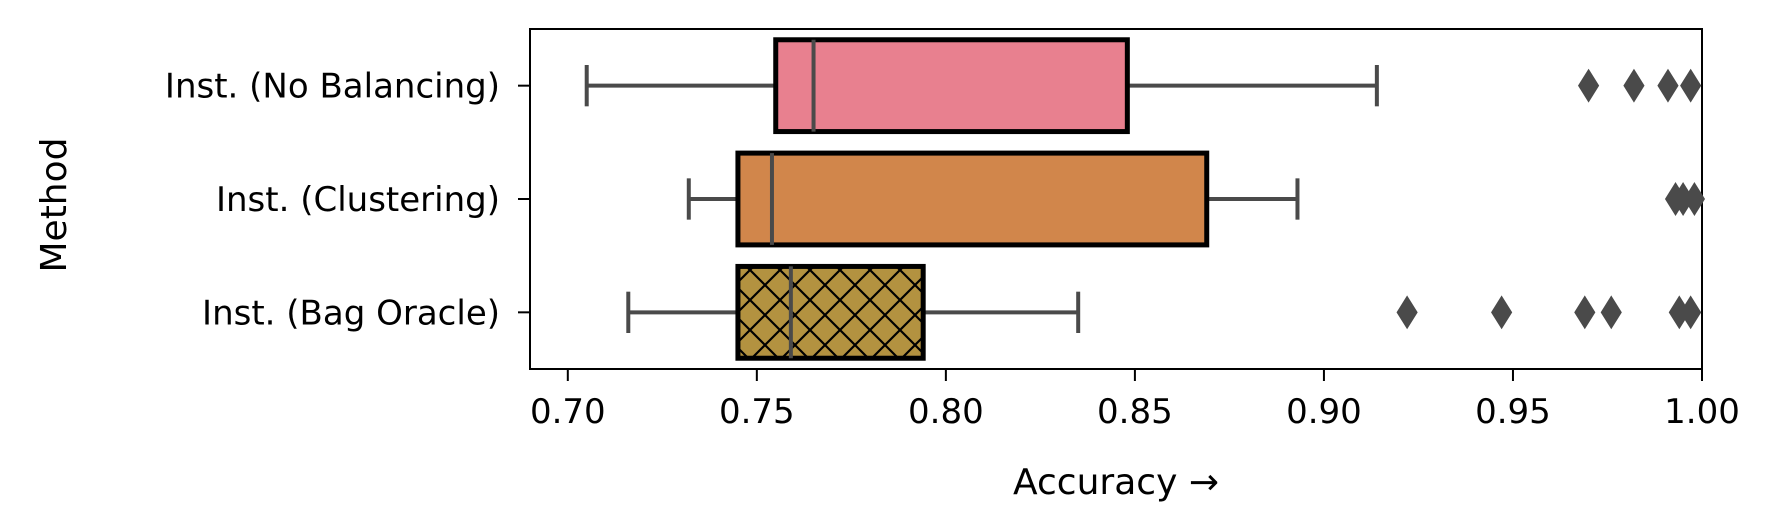 The height and width of the screenshot is (531, 1766). Describe the element at coordinates (1324, 412) in the screenshot. I see `x-tick-label: 0.90` at that location.